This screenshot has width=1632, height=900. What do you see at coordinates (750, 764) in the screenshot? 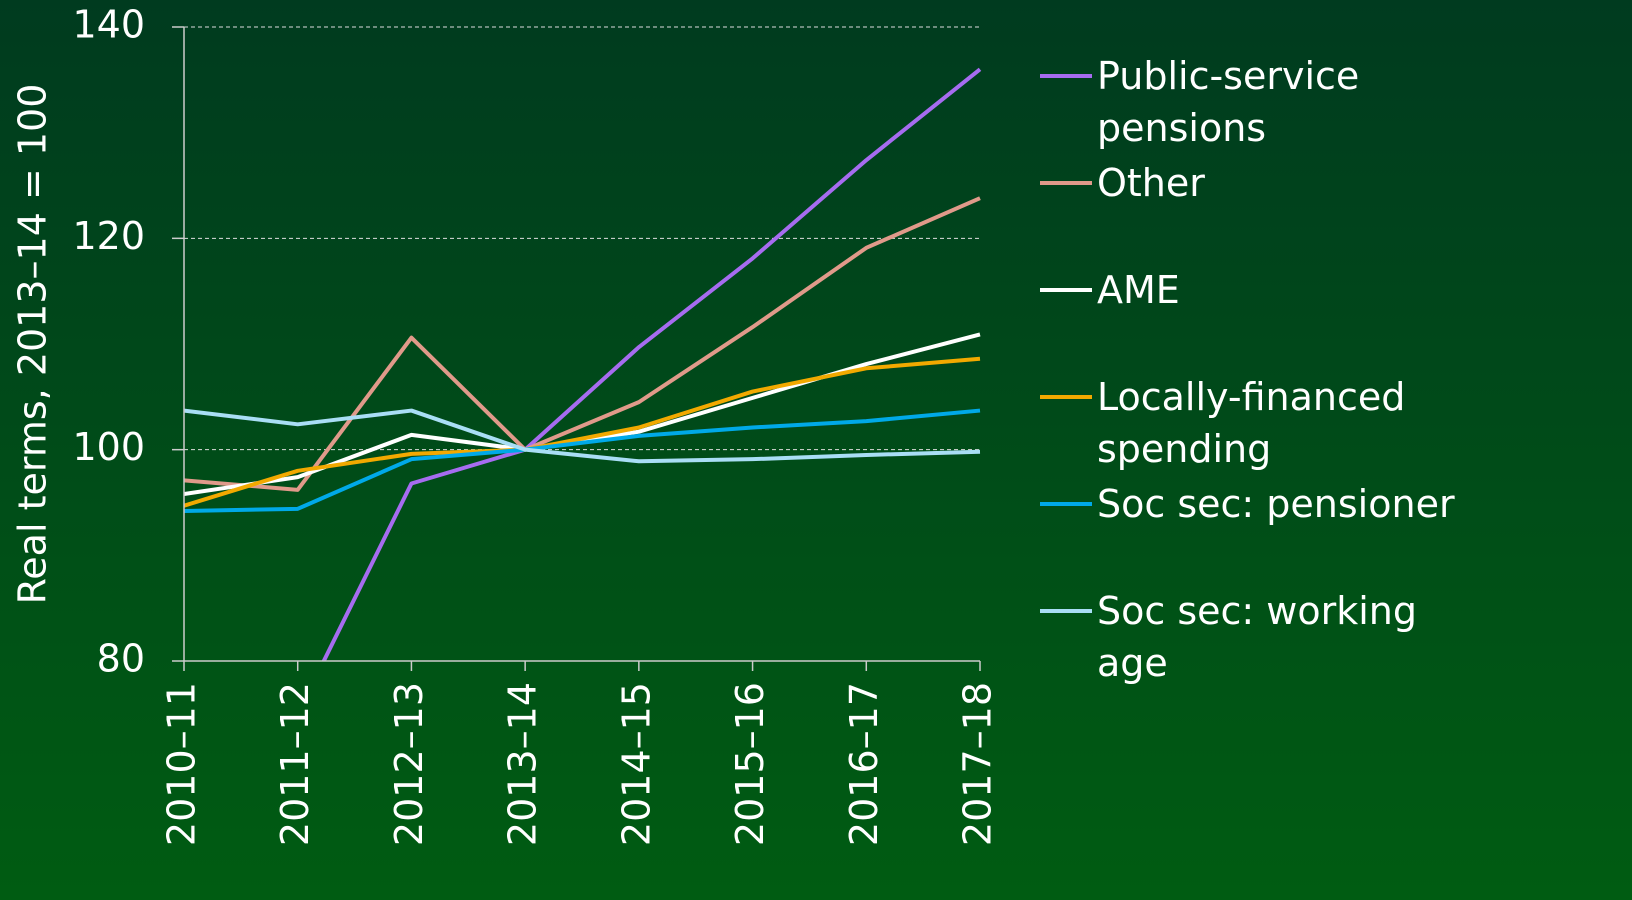
I see `x-tick-label: 2015–16` at bounding box center [750, 764].